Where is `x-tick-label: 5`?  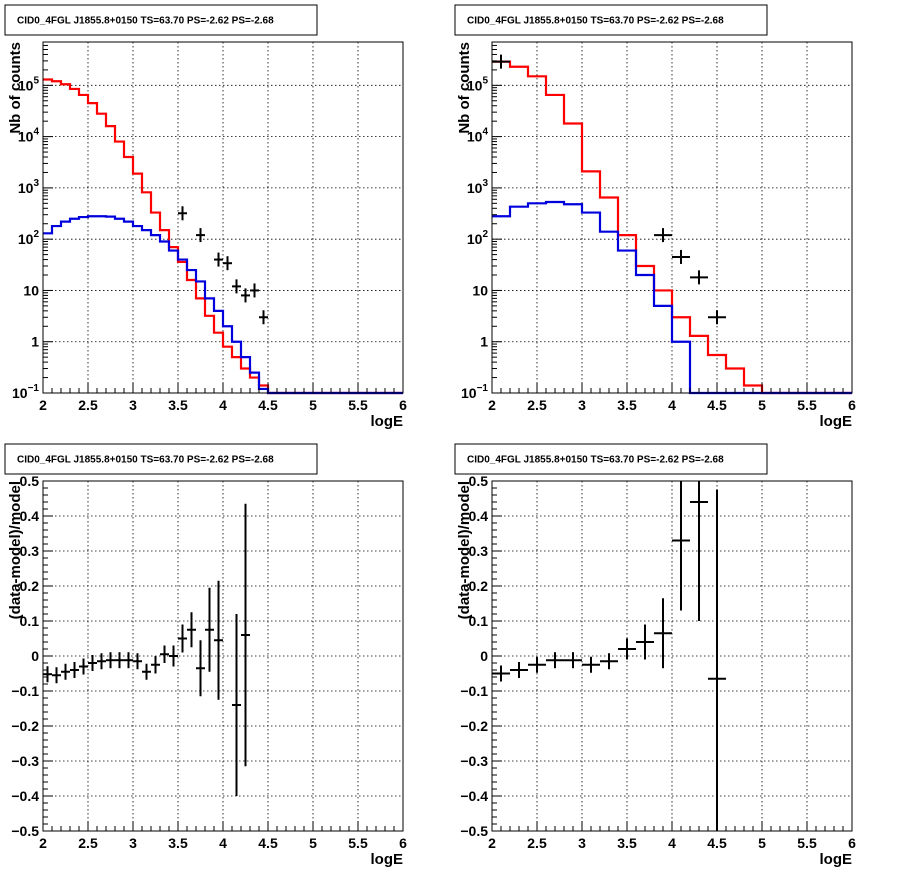 x-tick-label: 5 is located at coordinates (762, 843).